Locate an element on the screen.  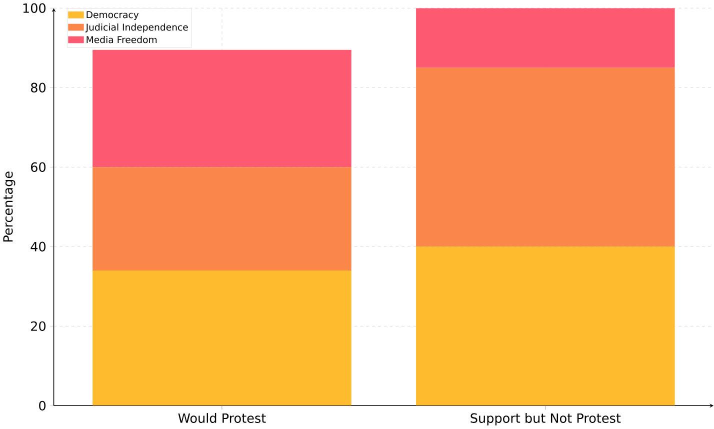
y-tick-label: 80 is located at coordinates (38, 87).